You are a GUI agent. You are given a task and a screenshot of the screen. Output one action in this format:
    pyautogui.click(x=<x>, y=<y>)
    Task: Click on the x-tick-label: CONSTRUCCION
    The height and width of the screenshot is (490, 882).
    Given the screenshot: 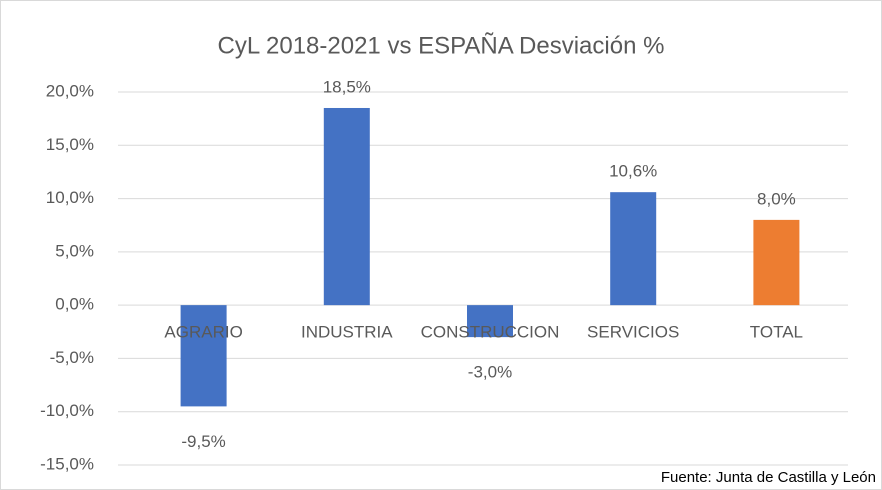 What is the action you would take?
    pyautogui.click(x=490, y=332)
    